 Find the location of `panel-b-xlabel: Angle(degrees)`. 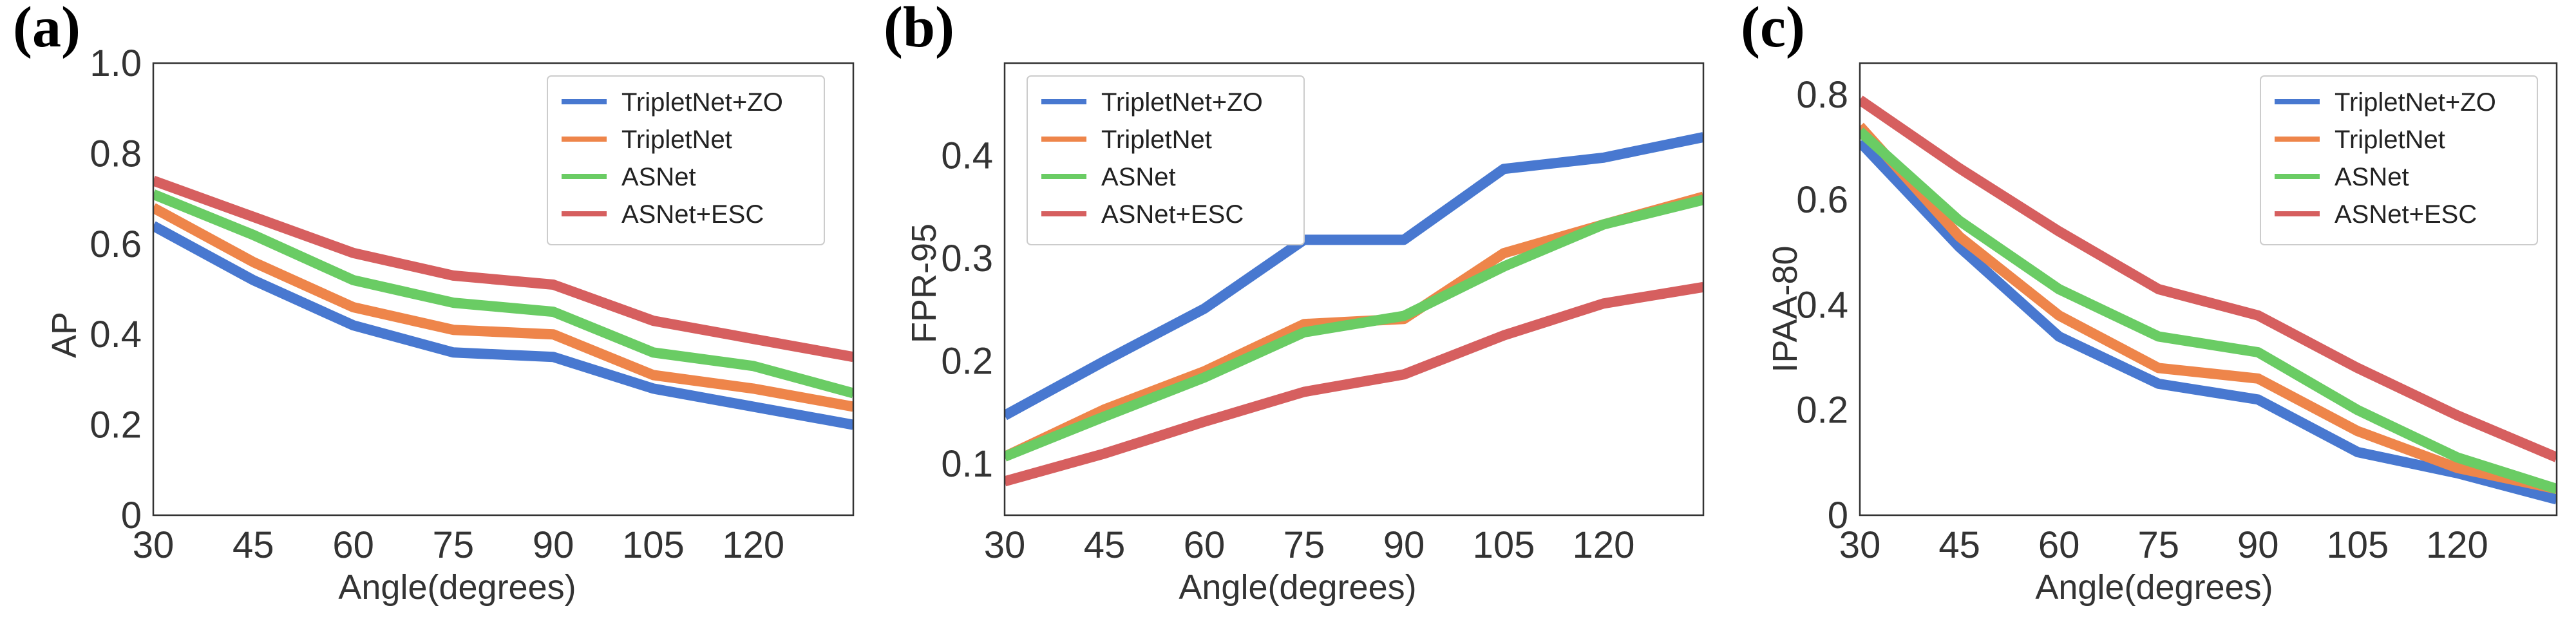

panel-b-xlabel: Angle(degrees) is located at coordinates (1297, 587).